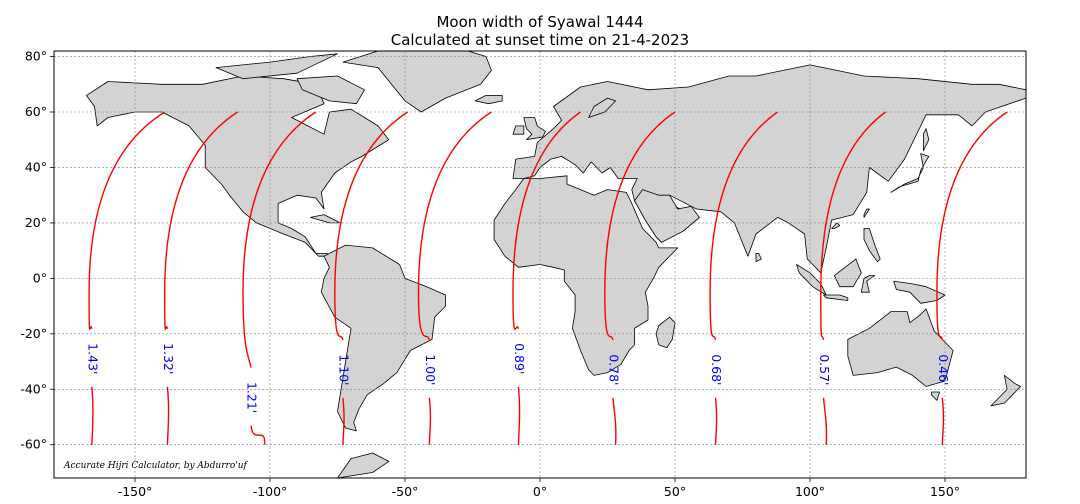  Describe the element at coordinates (405, 491) in the screenshot. I see `x-tick-label: -50°` at that location.